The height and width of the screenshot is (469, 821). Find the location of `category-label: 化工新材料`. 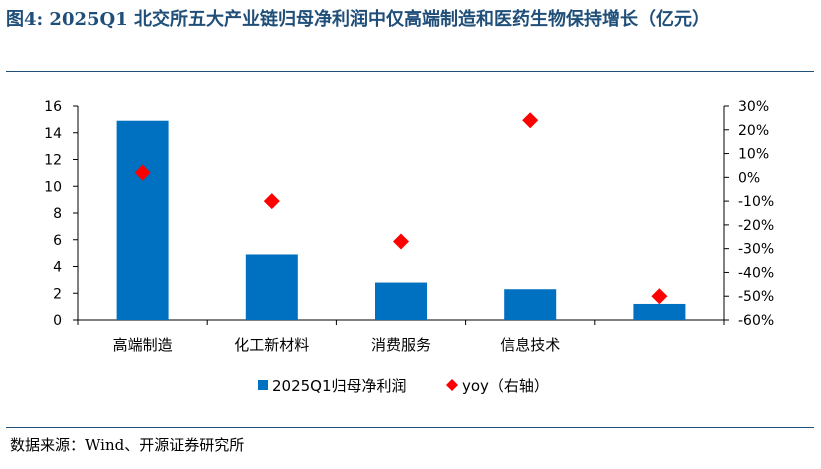

category-label: 化工新材料 is located at coordinates (271, 345).